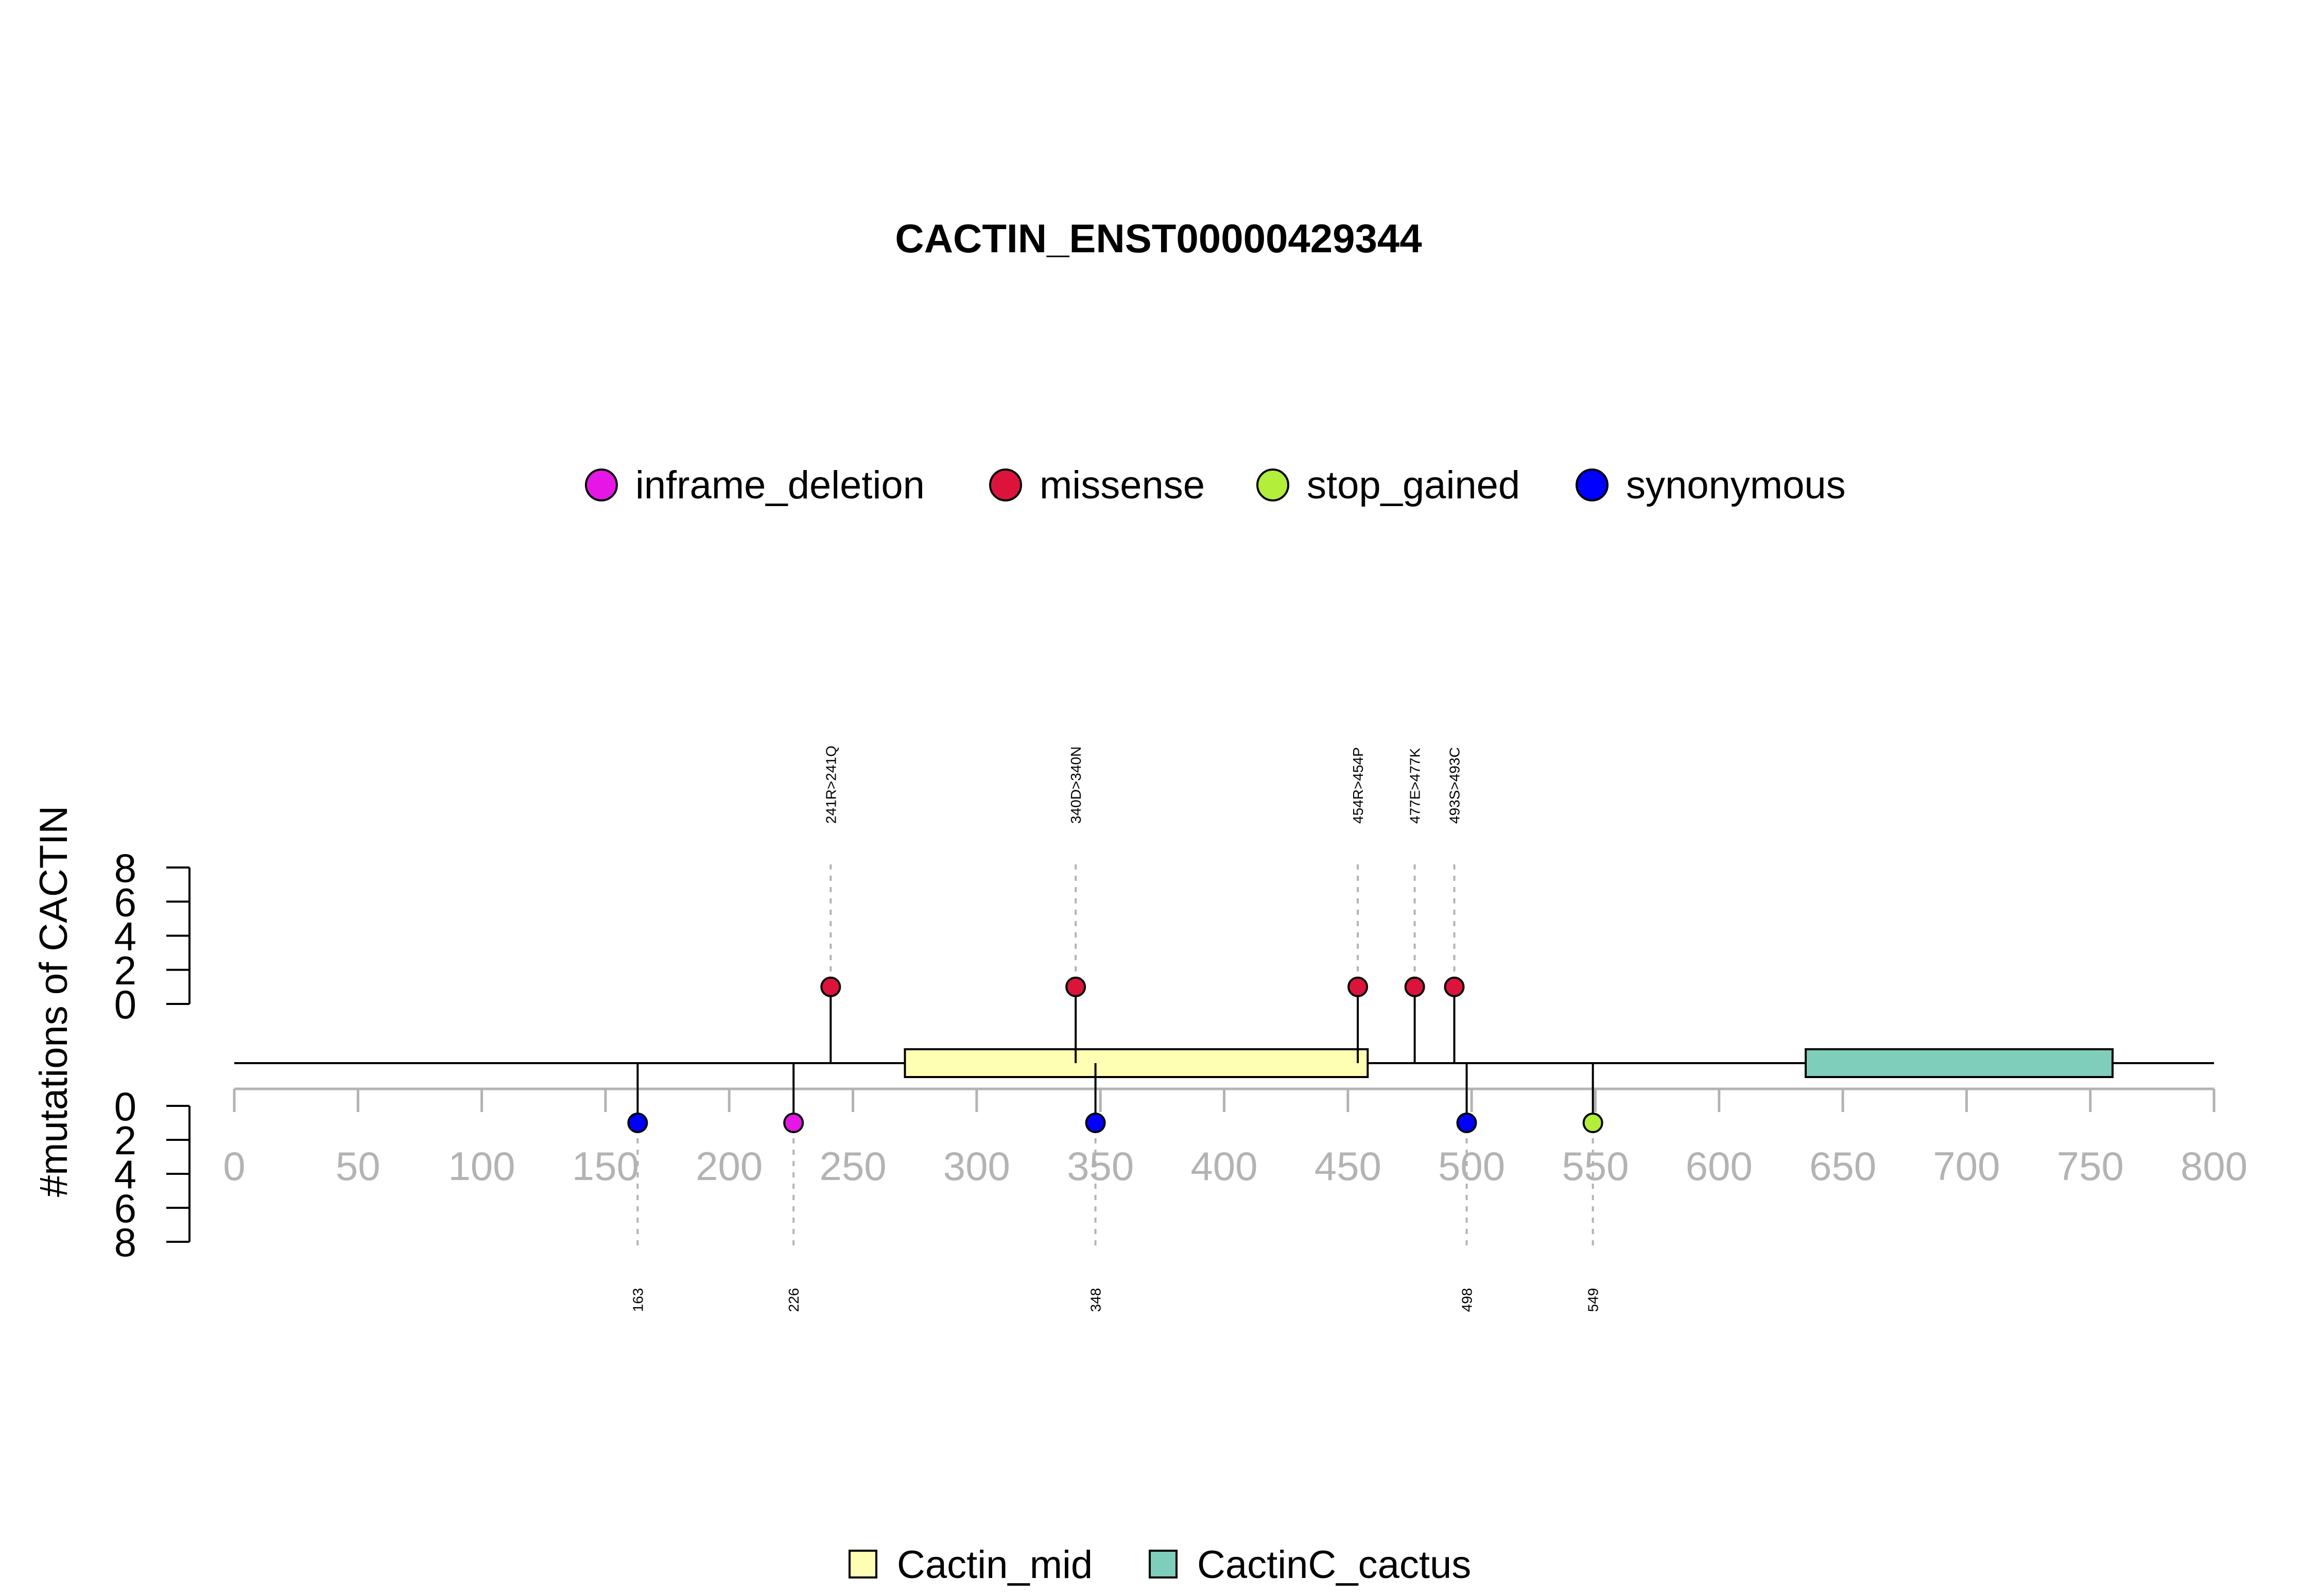  What do you see at coordinates (125, 1209) in the screenshot?
I see `y-tick-label-bottom: 6` at bounding box center [125, 1209].